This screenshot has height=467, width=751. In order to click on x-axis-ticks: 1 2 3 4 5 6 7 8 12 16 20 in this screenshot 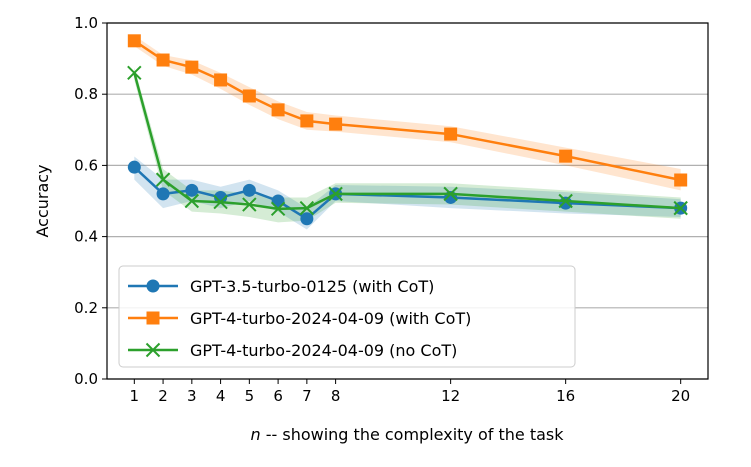, I will do `click(410, 392)`.